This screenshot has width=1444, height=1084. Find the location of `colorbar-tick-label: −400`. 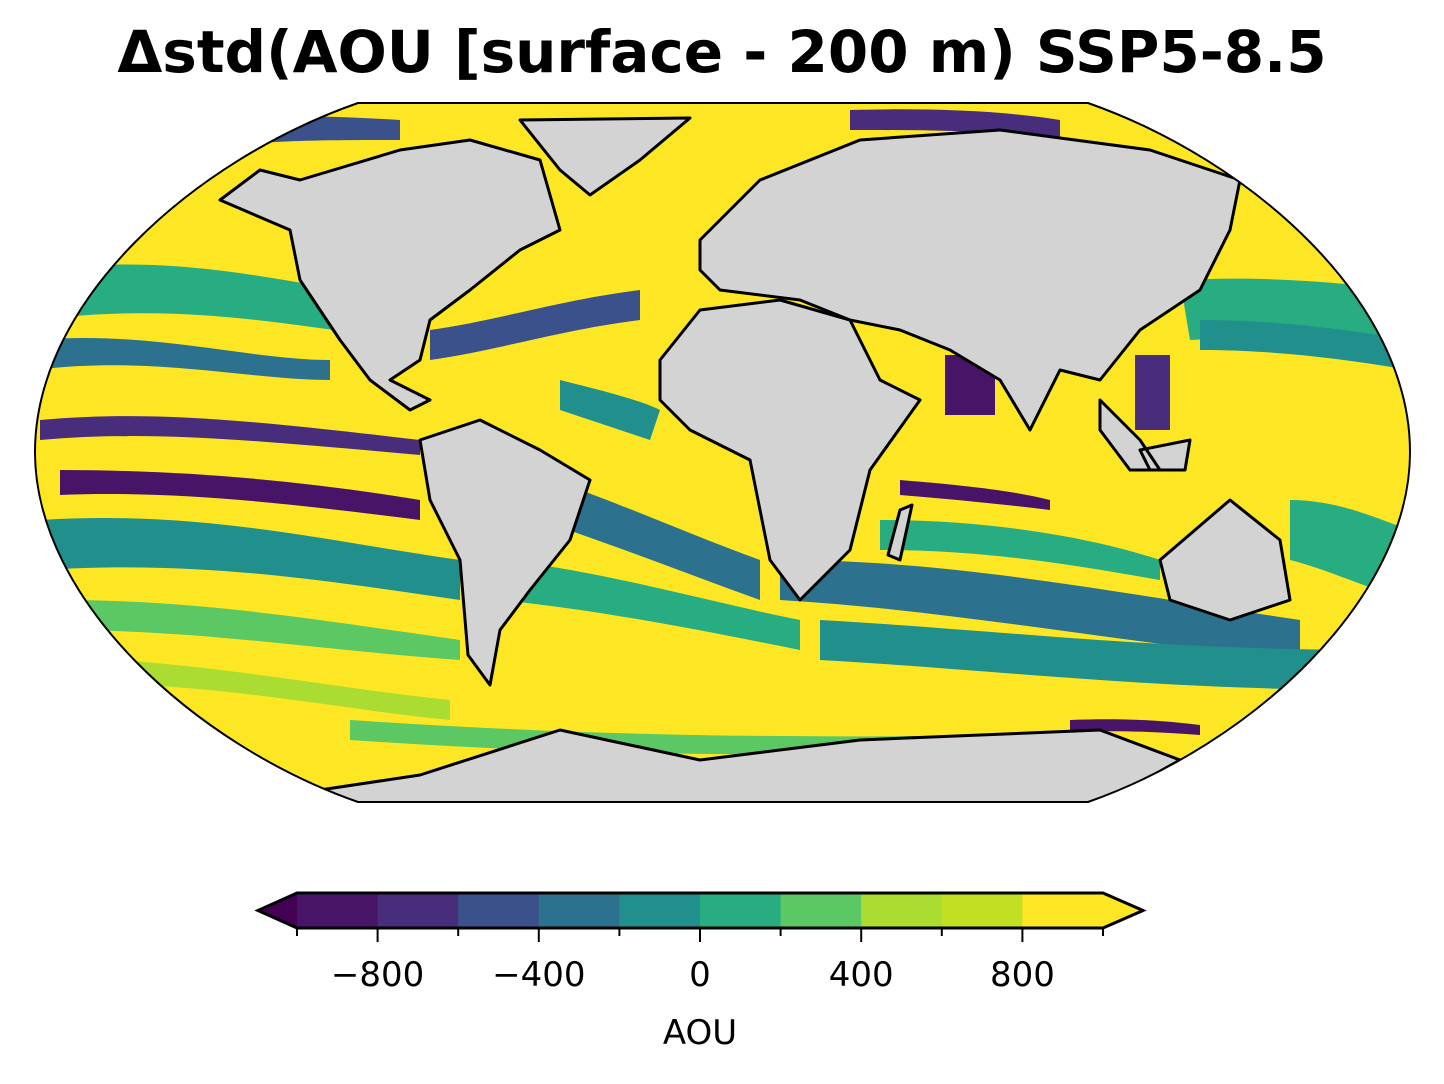

colorbar-tick-label: −400 is located at coordinates (538, 975).